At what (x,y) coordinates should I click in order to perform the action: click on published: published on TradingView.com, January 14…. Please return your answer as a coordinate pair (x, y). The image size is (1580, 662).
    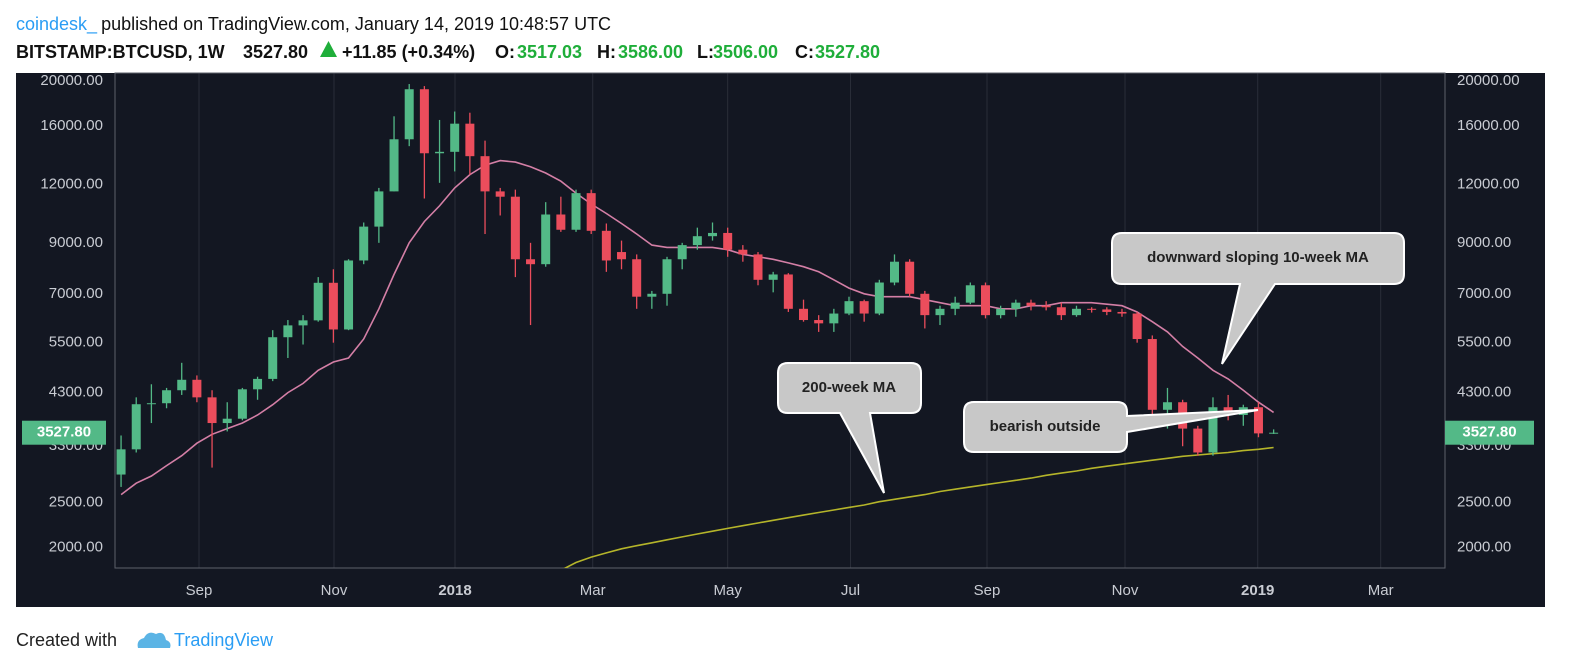
    Looking at the image, I should click on (356, 24).